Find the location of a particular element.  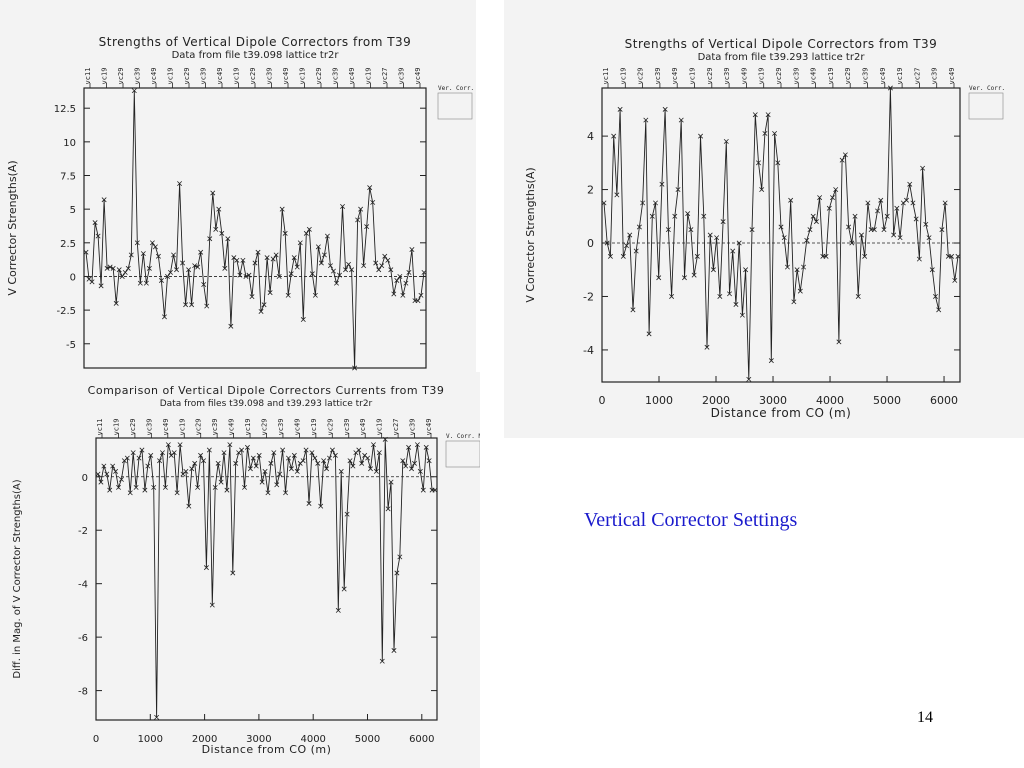

y-tick-label: 2 is located at coordinates (590, 190).